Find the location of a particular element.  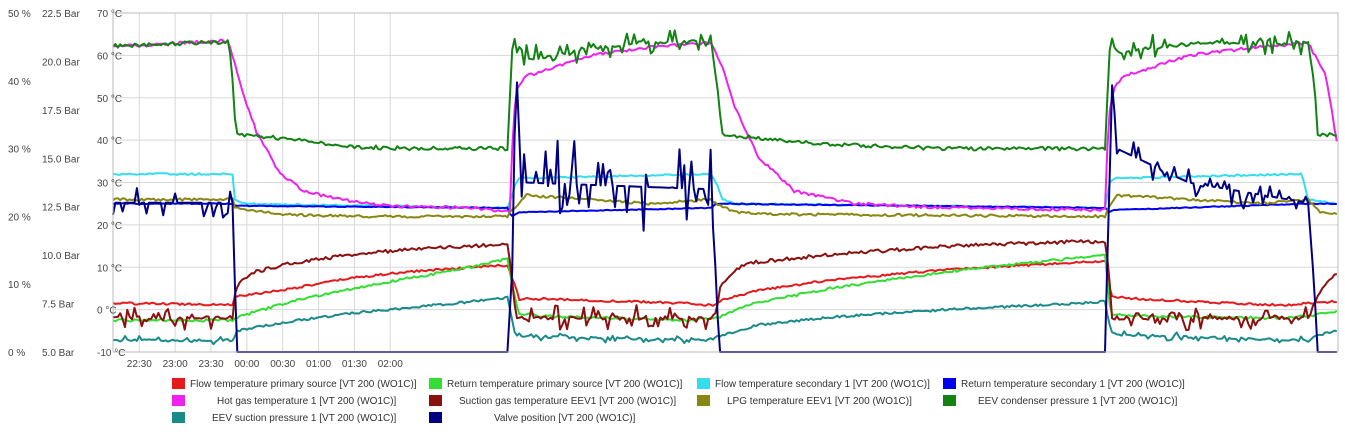

percent-axis-tick-label: 30 % is located at coordinates (19, 150).